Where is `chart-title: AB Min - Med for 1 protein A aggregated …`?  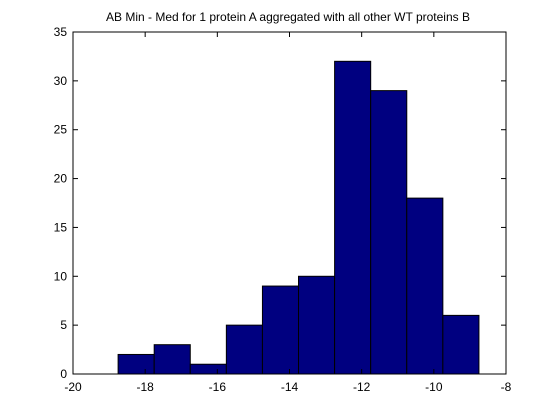
chart-title: AB Min - Med for 1 protein A aggregated … is located at coordinates (288, 17).